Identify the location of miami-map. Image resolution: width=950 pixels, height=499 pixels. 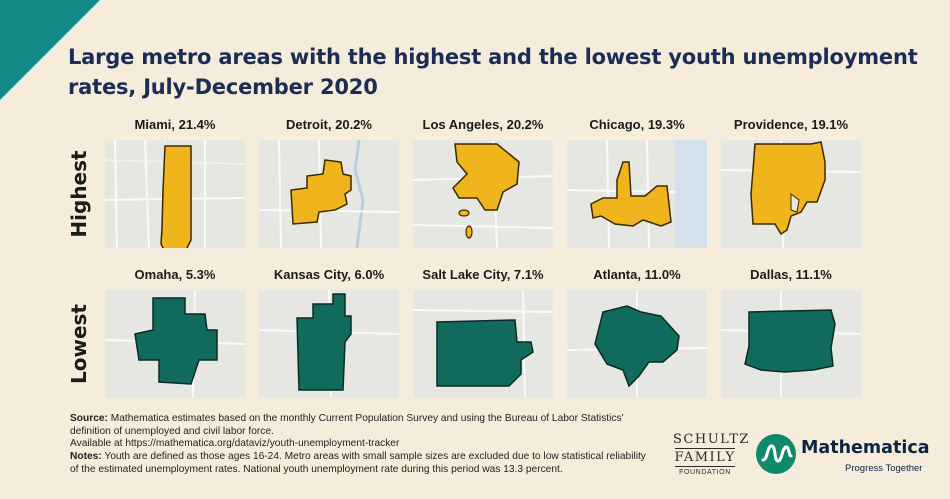
(175, 194).